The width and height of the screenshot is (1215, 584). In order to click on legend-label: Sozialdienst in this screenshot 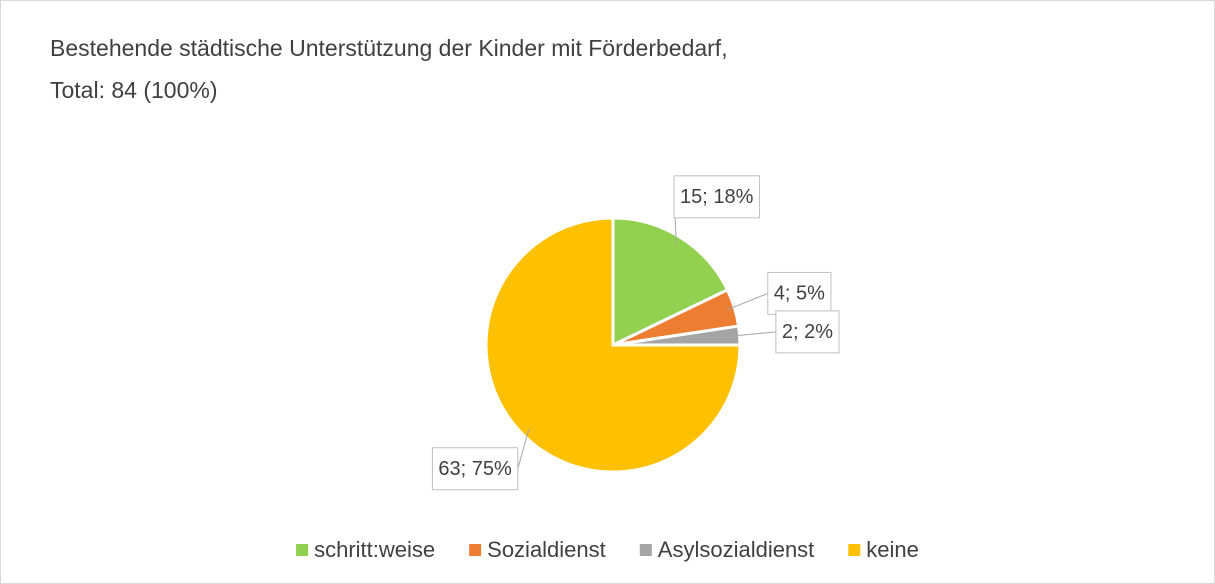, I will do `click(546, 549)`.